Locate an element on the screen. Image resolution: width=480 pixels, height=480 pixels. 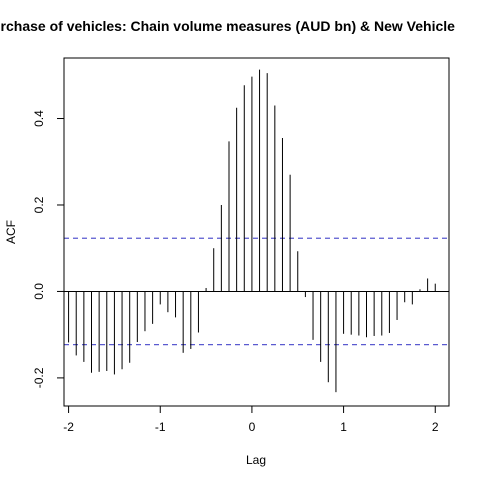
y-tick-label: 0.2 is located at coordinates (39, 204).